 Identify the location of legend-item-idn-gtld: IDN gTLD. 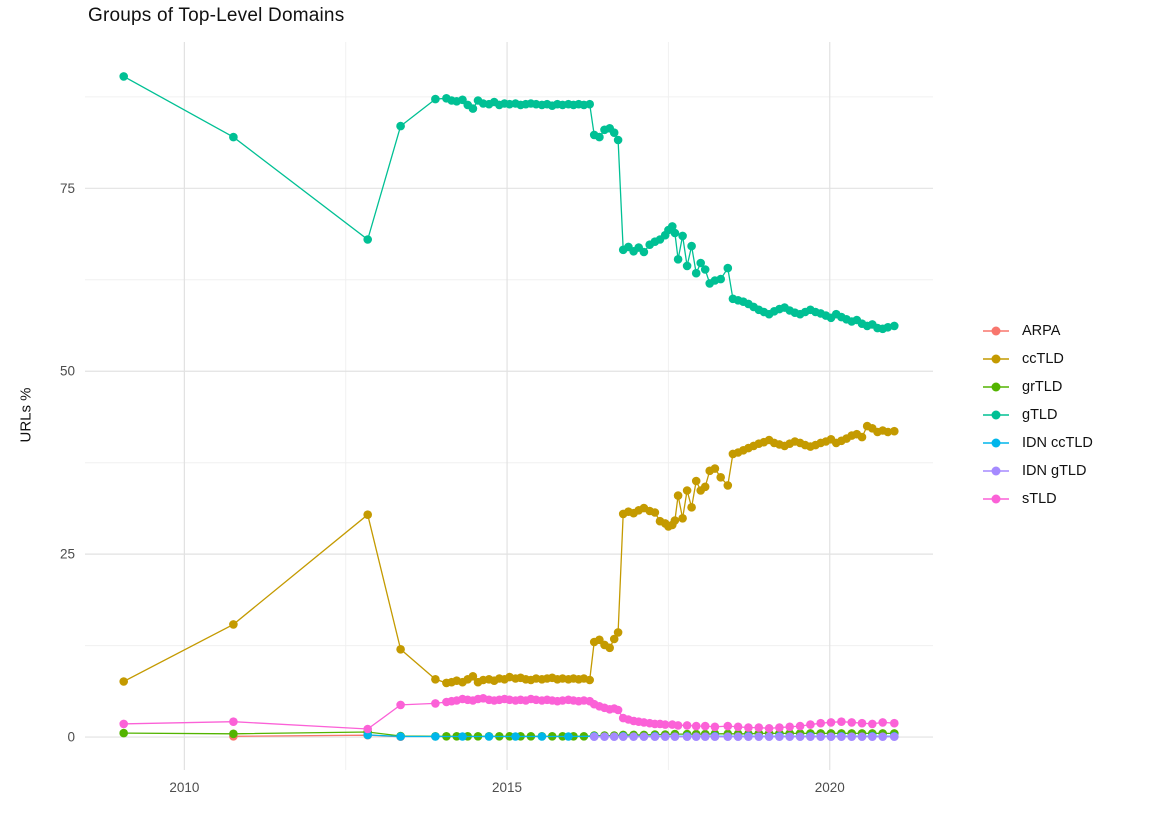
(1037, 470).